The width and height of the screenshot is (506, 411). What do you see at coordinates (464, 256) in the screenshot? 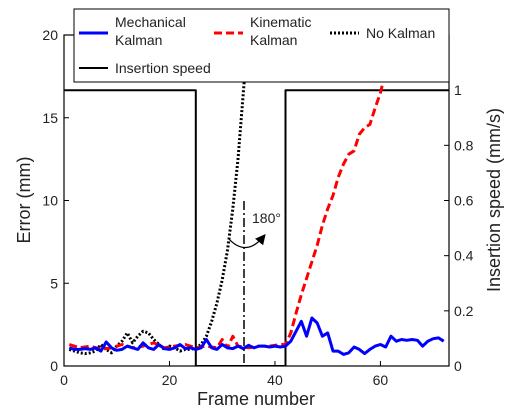
I see `y-tick-label-right: 0.4` at bounding box center [464, 256].